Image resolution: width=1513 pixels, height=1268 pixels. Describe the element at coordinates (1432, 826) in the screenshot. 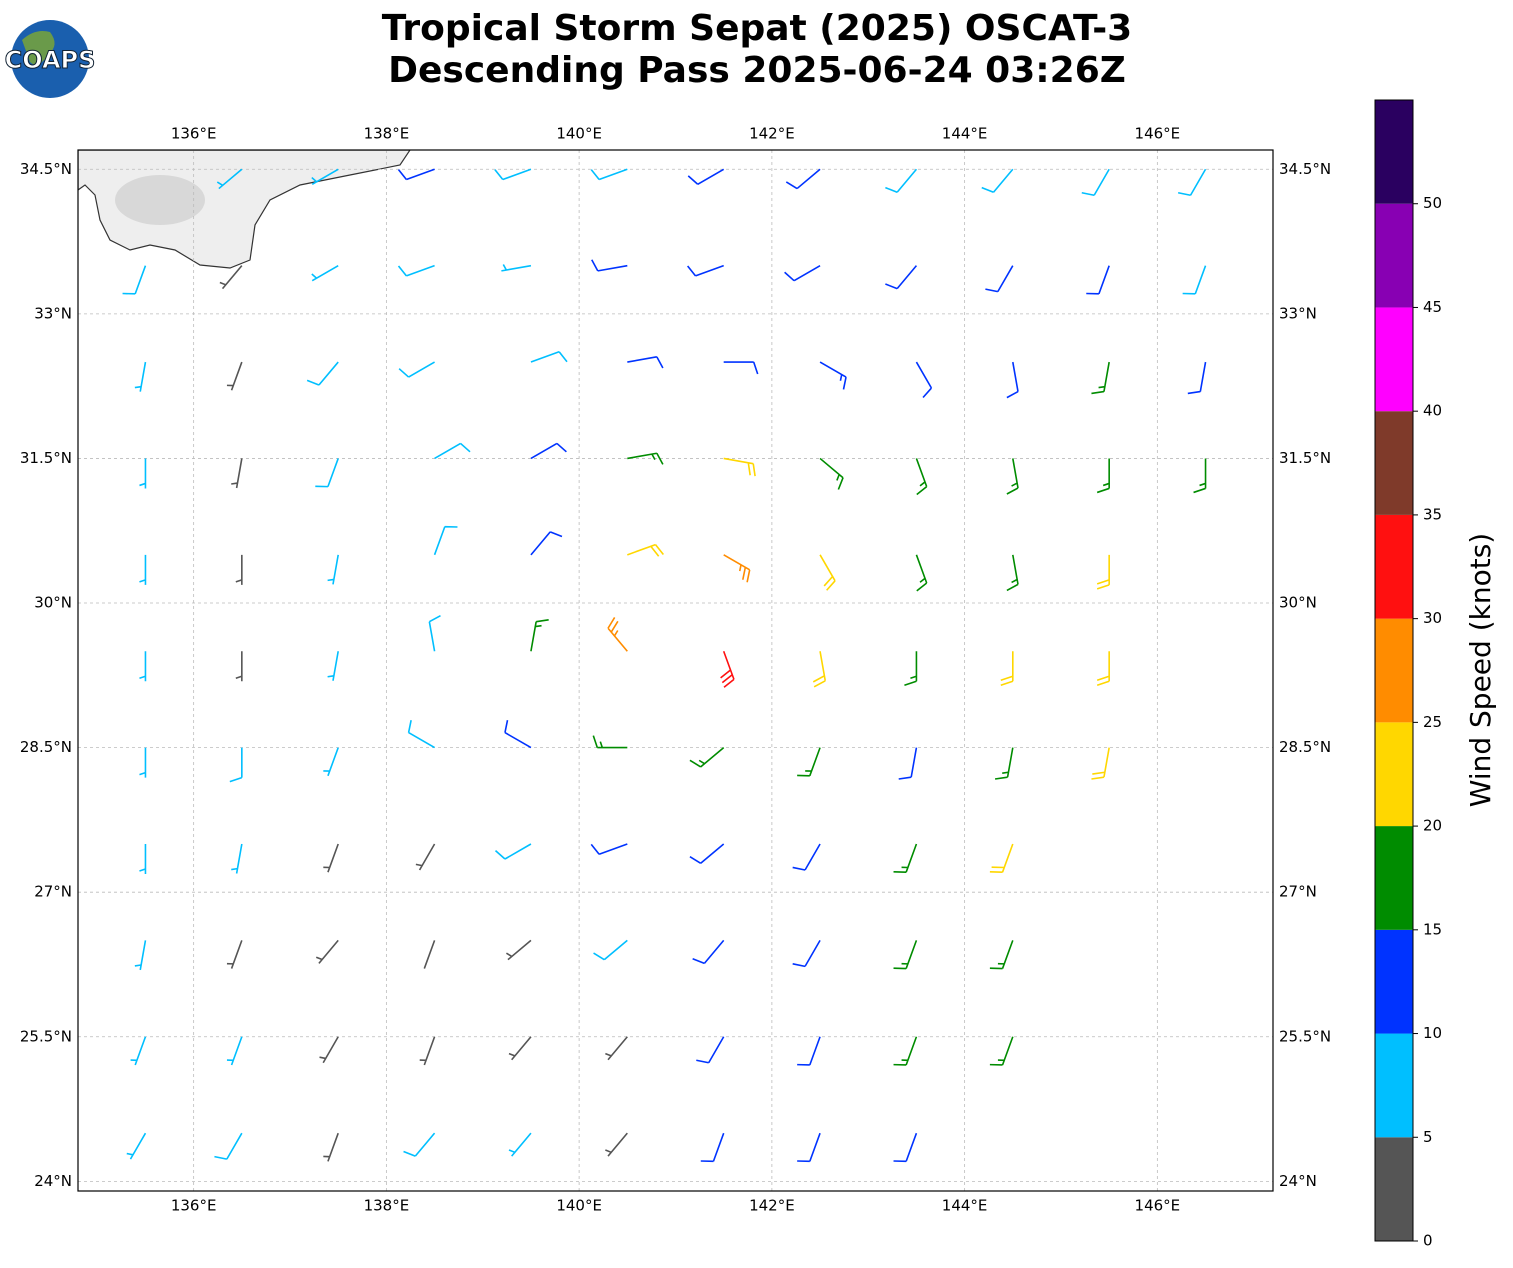

I see `colorbar-tick-label: 20` at that location.